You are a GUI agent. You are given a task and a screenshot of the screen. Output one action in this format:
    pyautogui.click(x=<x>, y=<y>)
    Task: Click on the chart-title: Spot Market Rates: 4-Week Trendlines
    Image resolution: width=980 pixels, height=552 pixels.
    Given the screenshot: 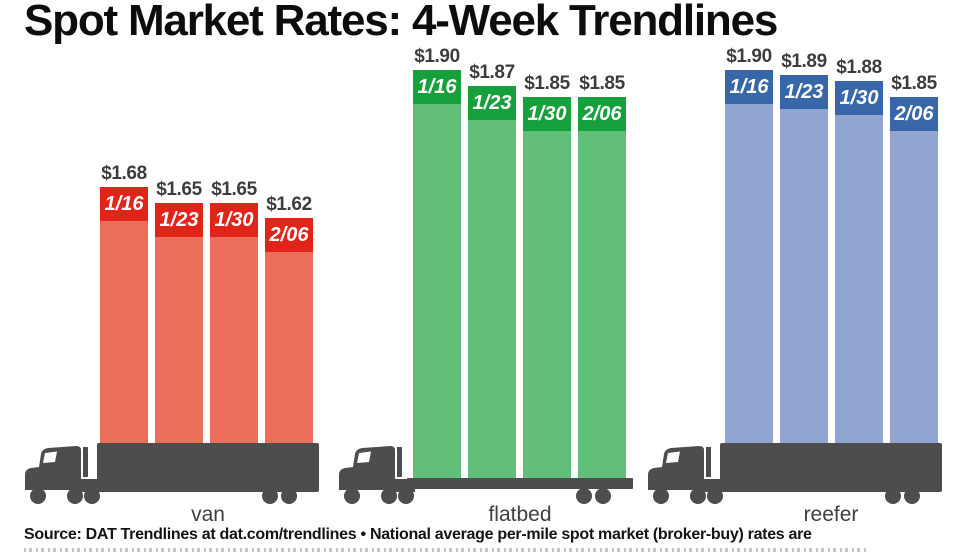 What is the action you would take?
    pyautogui.click(x=401, y=22)
    